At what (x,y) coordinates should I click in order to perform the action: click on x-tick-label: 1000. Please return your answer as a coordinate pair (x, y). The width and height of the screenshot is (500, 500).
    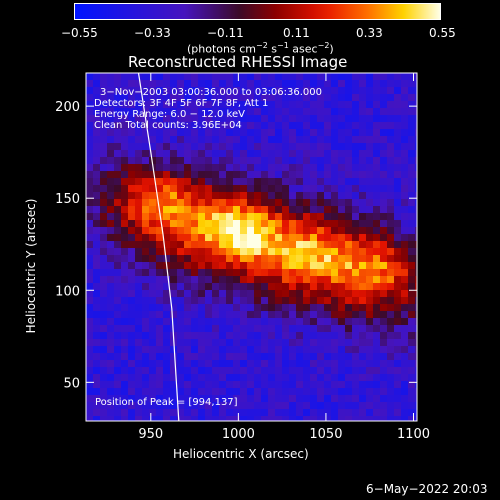
    Looking at the image, I should click on (238, 434).